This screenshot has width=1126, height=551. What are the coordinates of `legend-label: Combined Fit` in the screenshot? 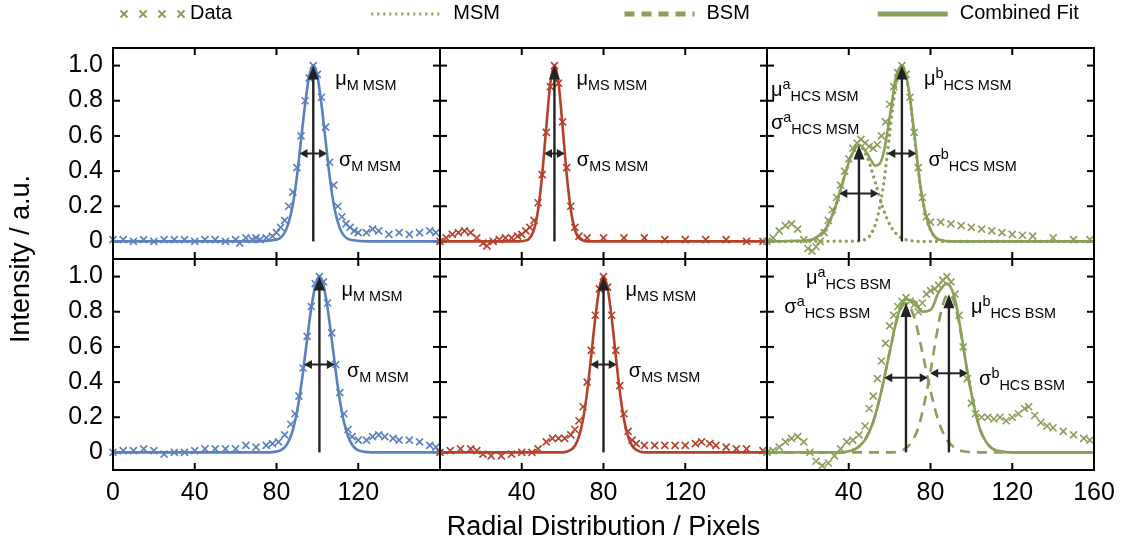 It's located at (1019, 12).